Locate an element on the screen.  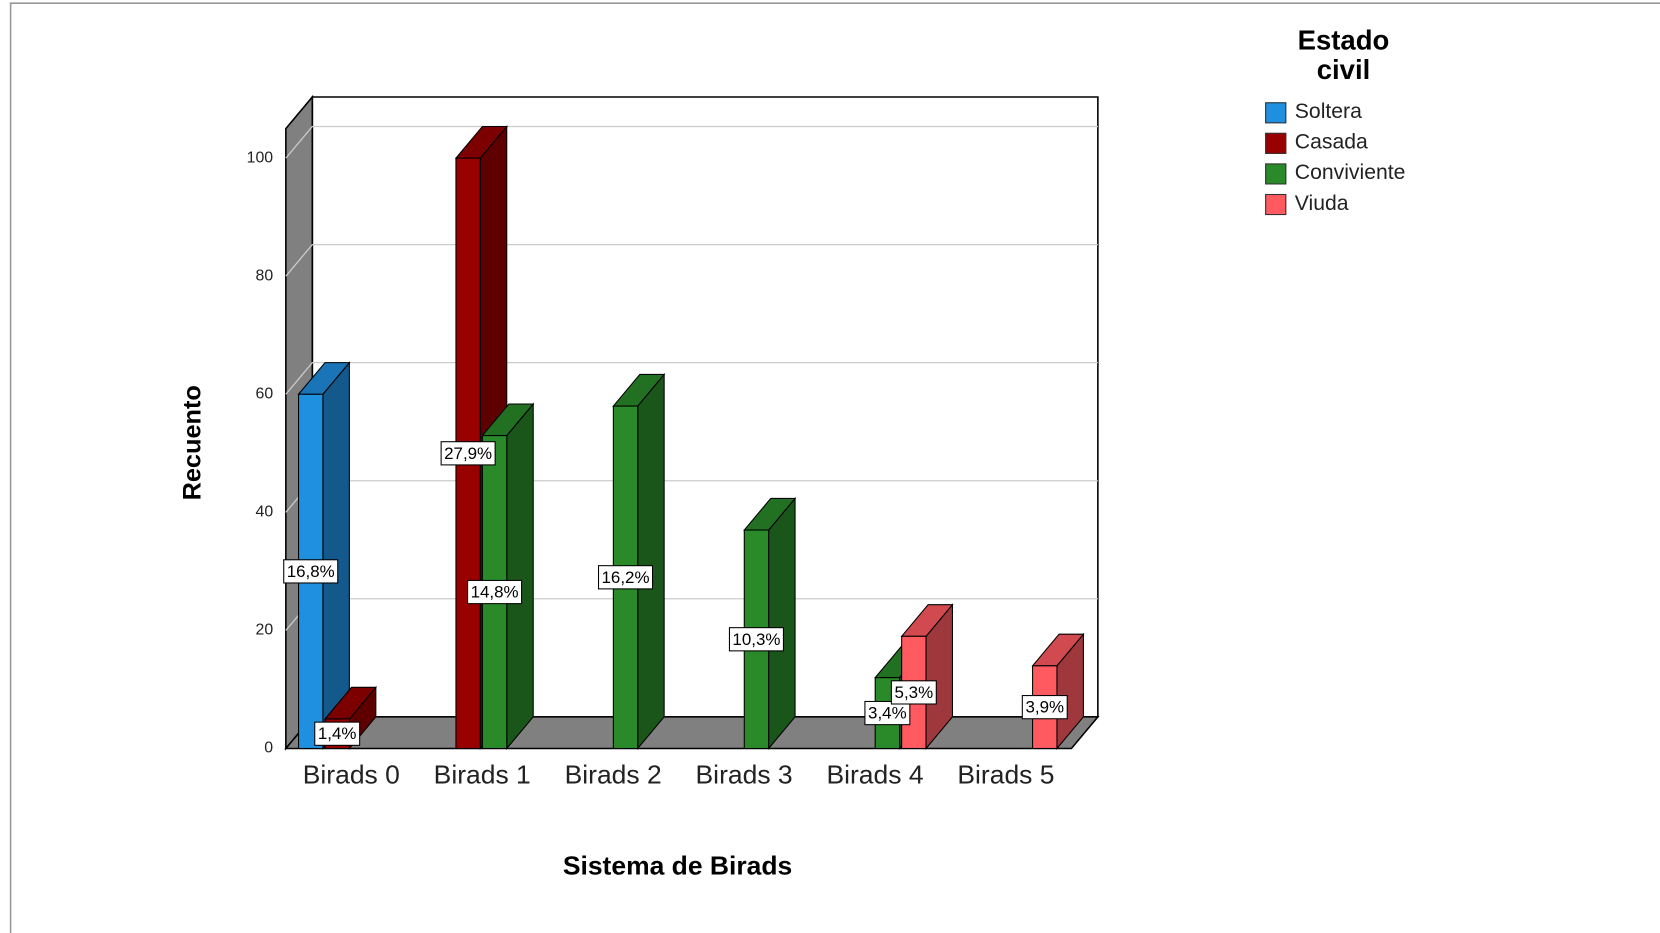
x-axis-title: Sistema de Birads is located at coordinates (677, 866).